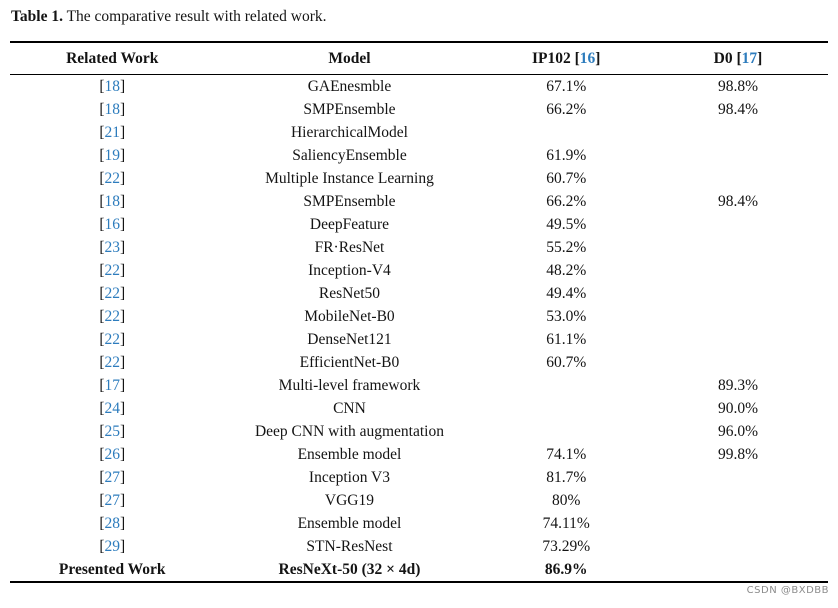 The image size is (838, 608). Describe the element at coordinates (419, 247) in the screenshot. I see `table-row: [23] FR·ResNet 55.2%` at that location.